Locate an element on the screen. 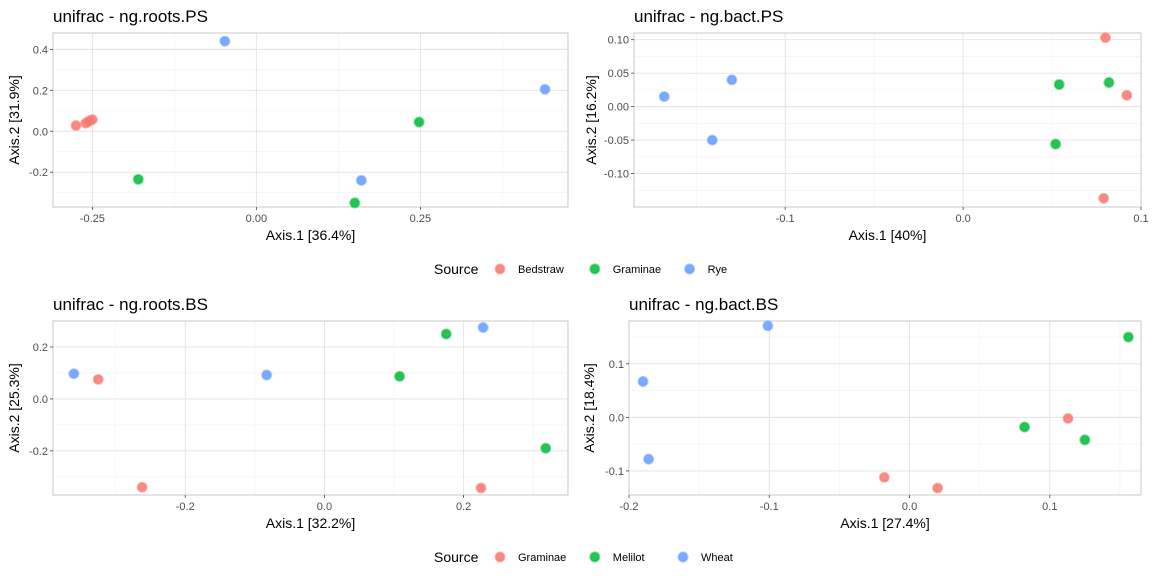 This screenshot has height=581, width=1152. legend-entry-label: Bedstraw is located at coordinates (541, 270).